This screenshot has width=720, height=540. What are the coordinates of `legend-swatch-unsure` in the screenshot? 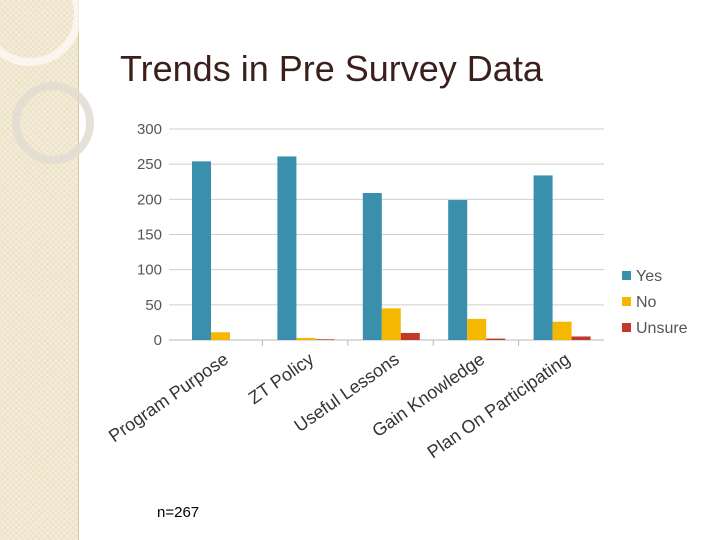 It's located at (626, 327).